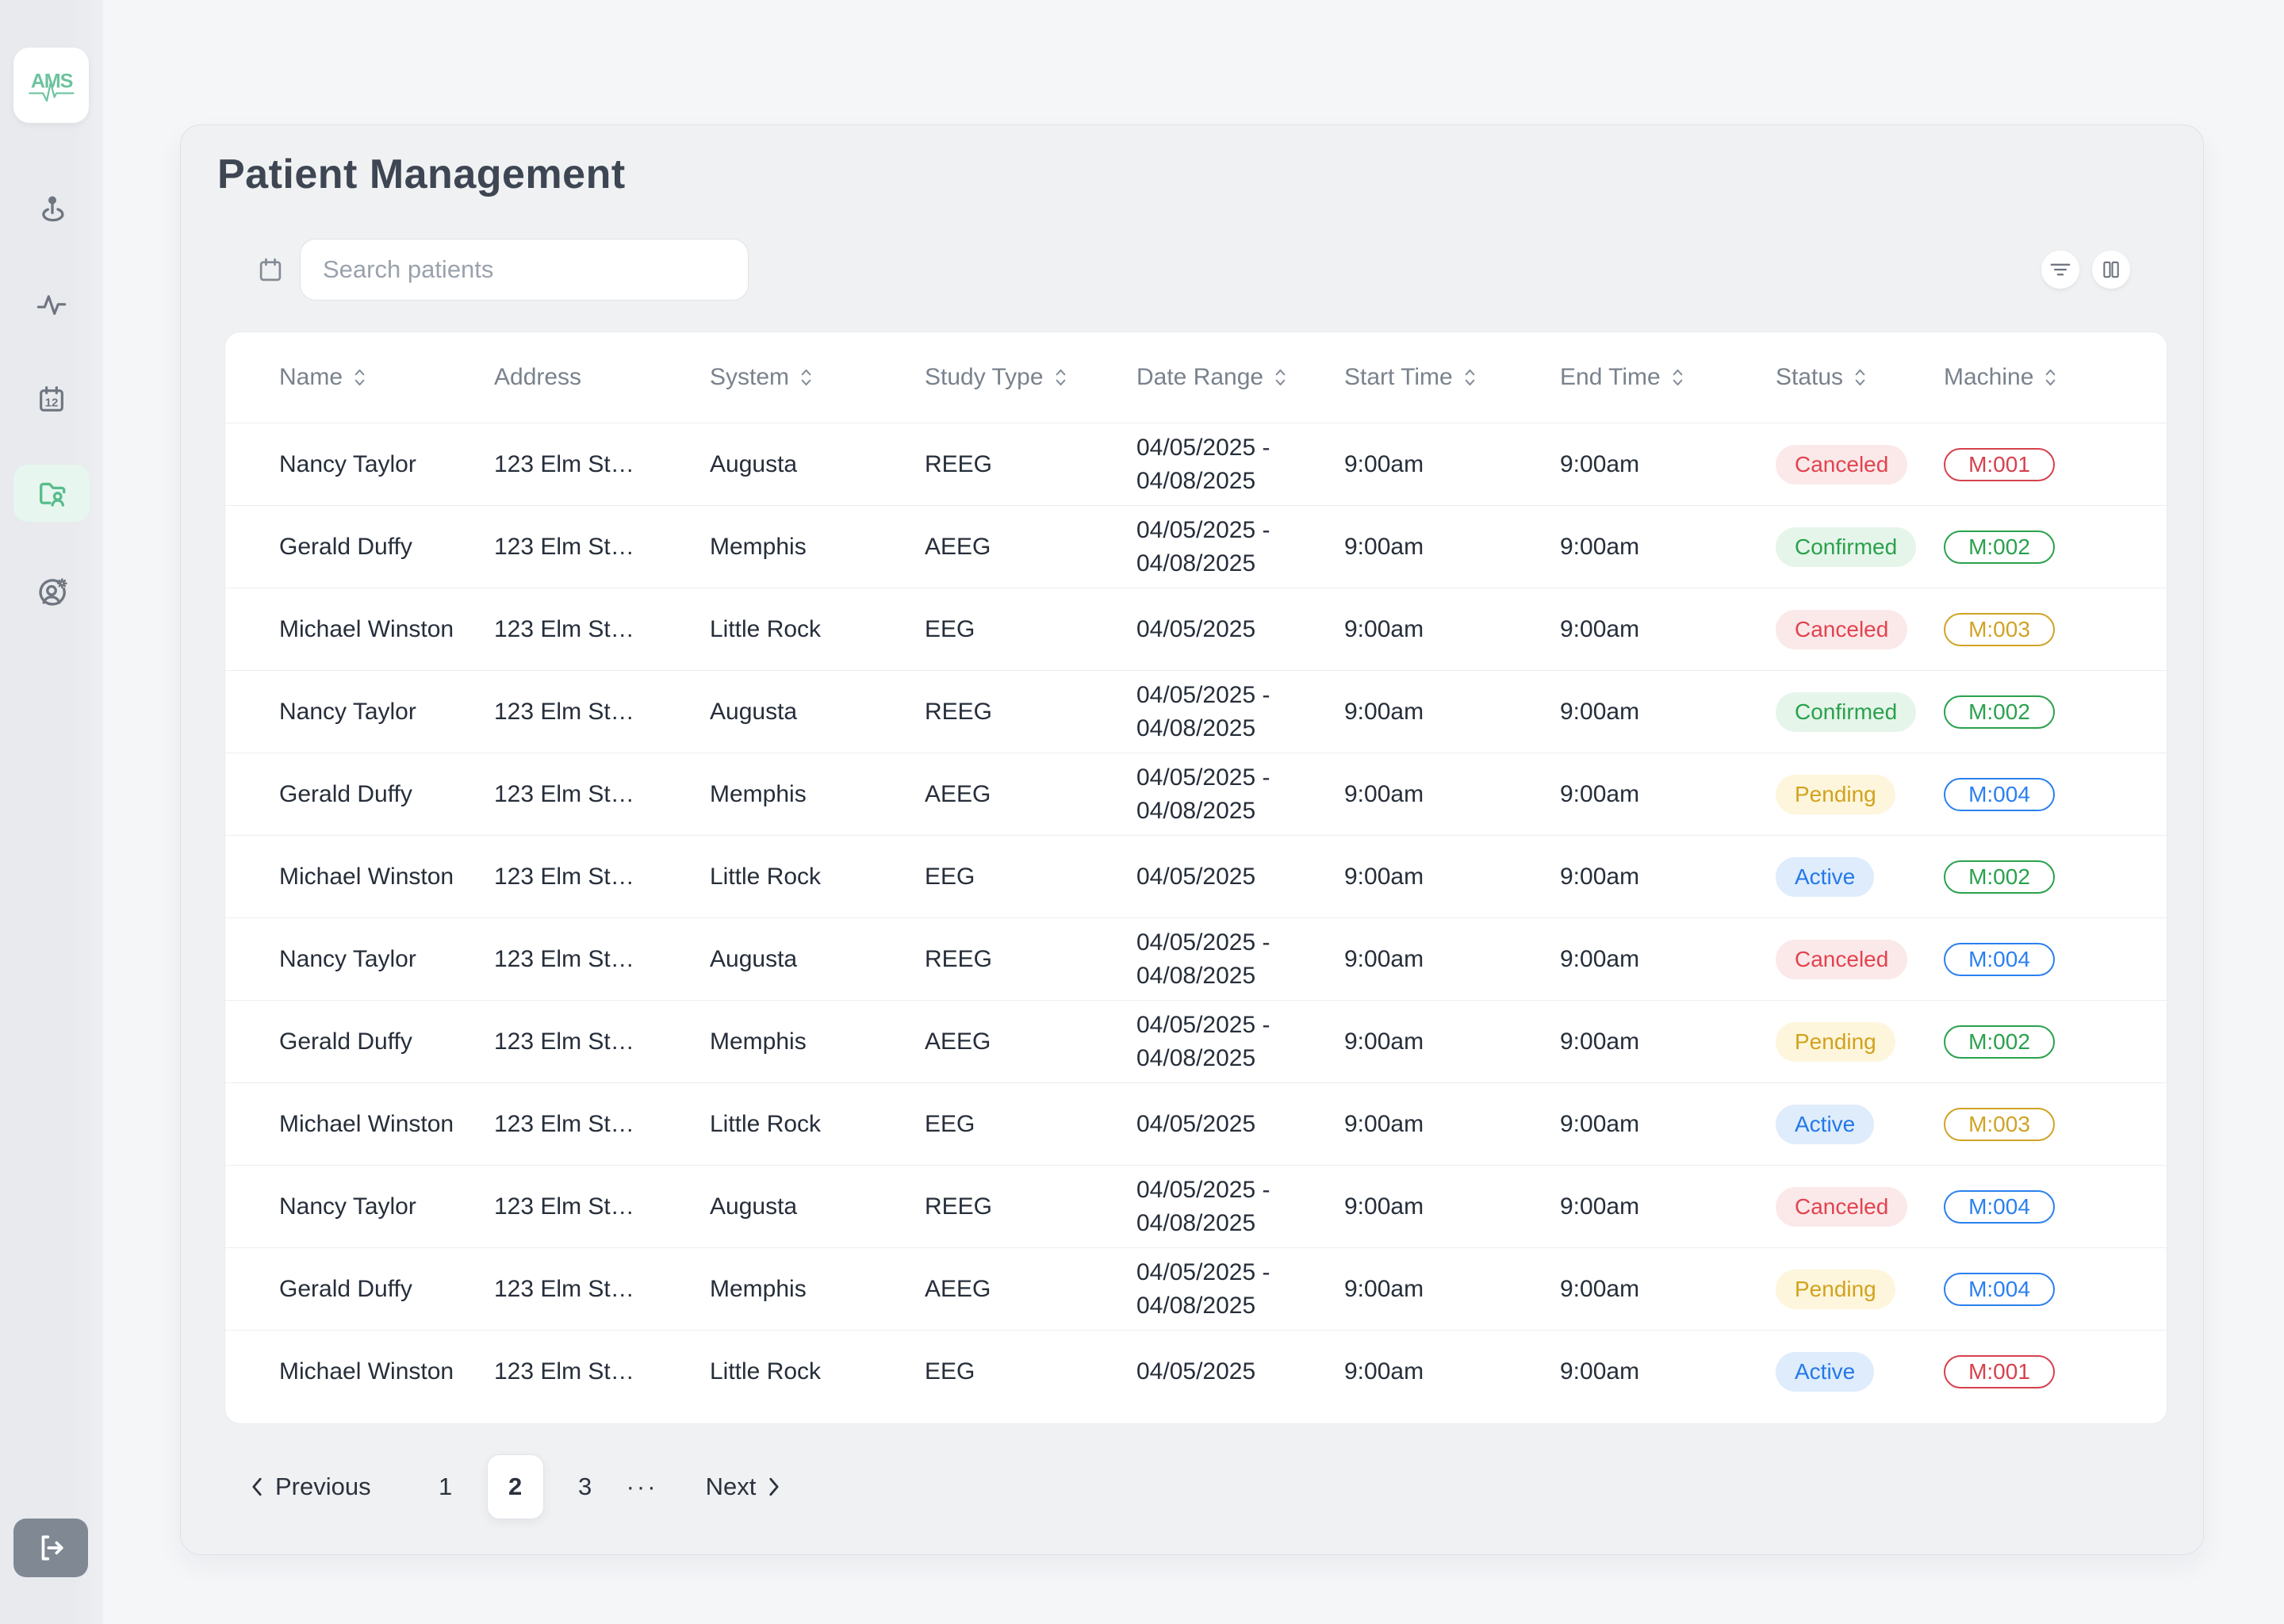 The height and width of the screenshot is (1624, 2284). Describe the element at coordinates (1200, 377) in the screenshot. I see `column-label: Date Range` at that location.